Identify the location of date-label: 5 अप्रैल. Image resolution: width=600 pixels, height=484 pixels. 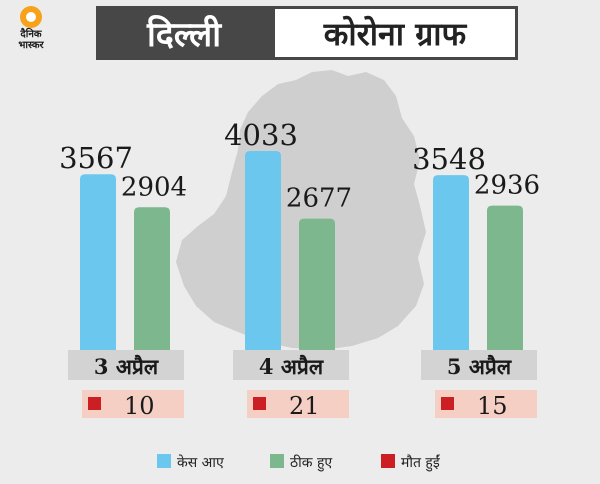
(479, 366).